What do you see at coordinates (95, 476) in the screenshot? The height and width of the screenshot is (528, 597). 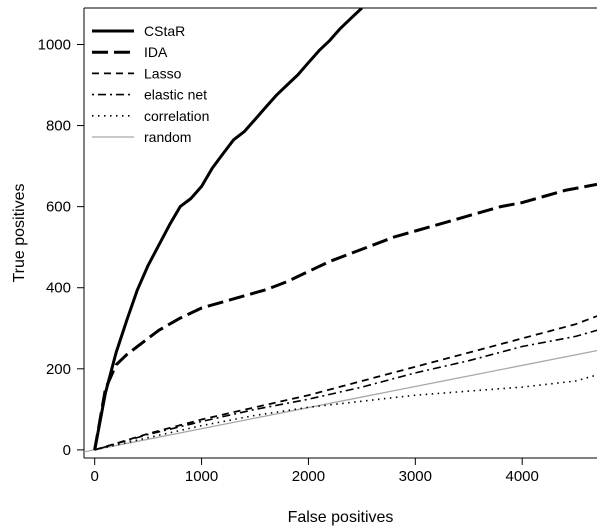 I see `x-tick-label: 0` at bounding box center [95, 476].